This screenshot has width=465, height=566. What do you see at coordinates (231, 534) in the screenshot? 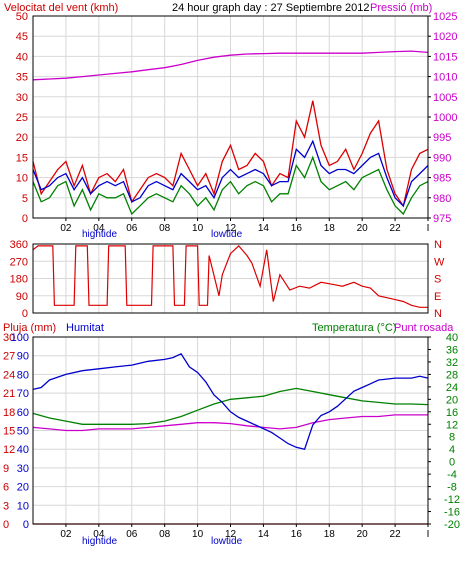
I see `x-tick-label: 12` at bounding box center [231, 534].